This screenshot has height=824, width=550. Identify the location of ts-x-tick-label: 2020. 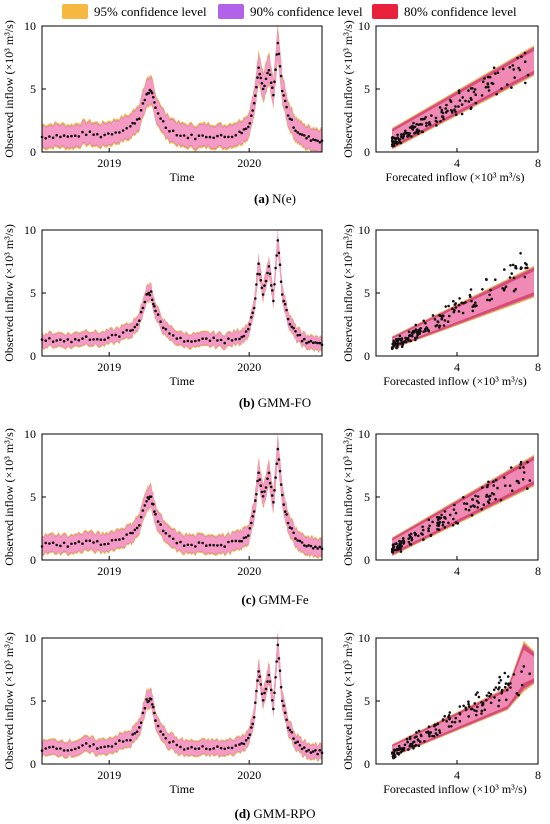
(249, 367).